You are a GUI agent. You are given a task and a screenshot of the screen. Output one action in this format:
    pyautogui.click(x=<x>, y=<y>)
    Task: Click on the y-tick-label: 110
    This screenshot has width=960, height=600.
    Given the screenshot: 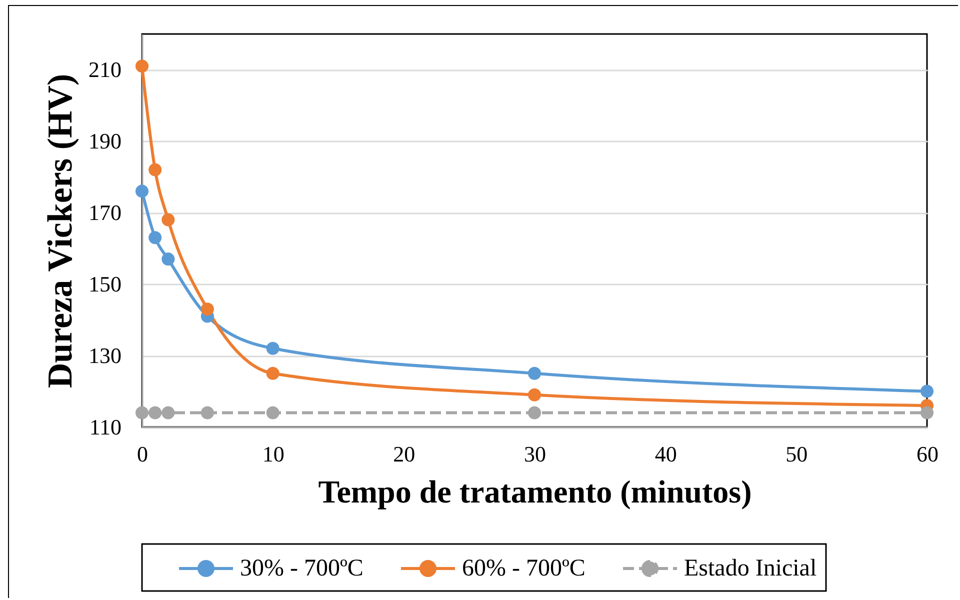 What is the action you would take?
    pyautogui.click(x=105, y=427)
    